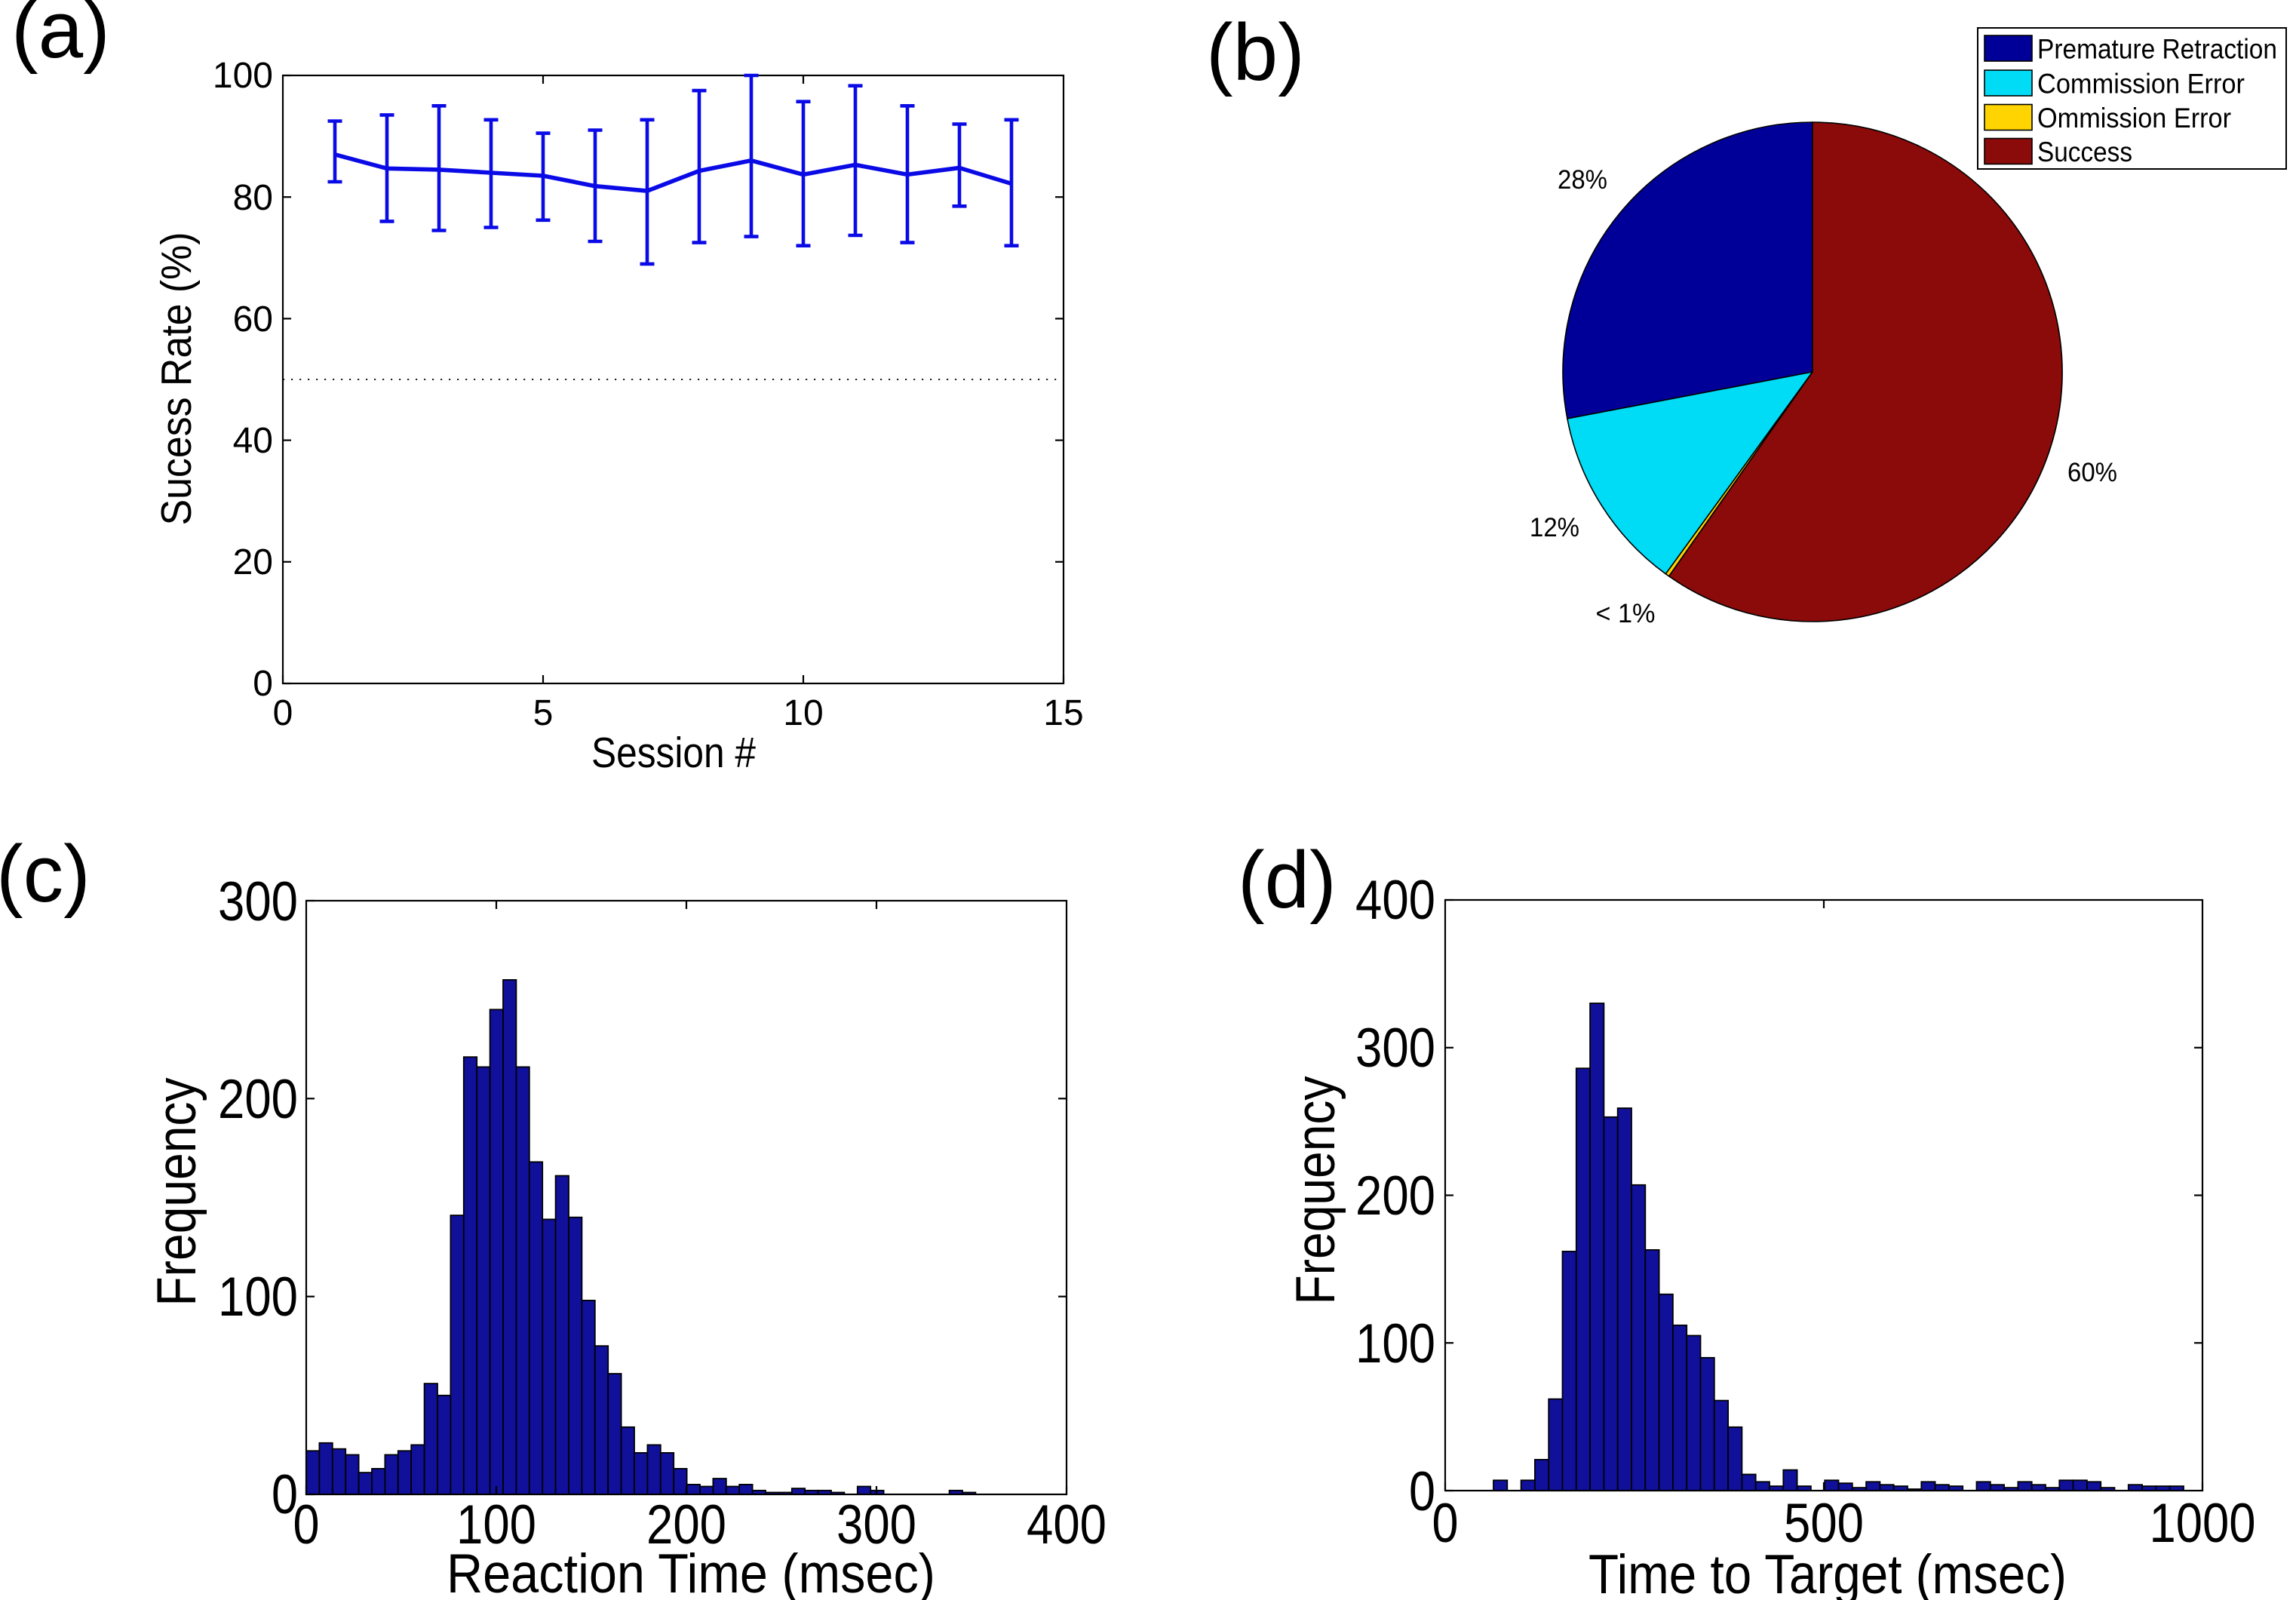 This screenshot has width=2296, height=1600. What do you see at coordinates (691, 1571) in the screenshot?
I see `svg-text: Reaction Time (msec)` at bounding box center [691, 1571].